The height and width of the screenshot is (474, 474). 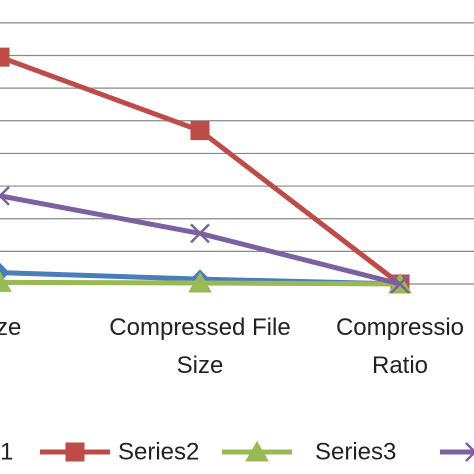 I want to click on x-tick-label-box: Compressed File Size, so click(x=200, y=346).